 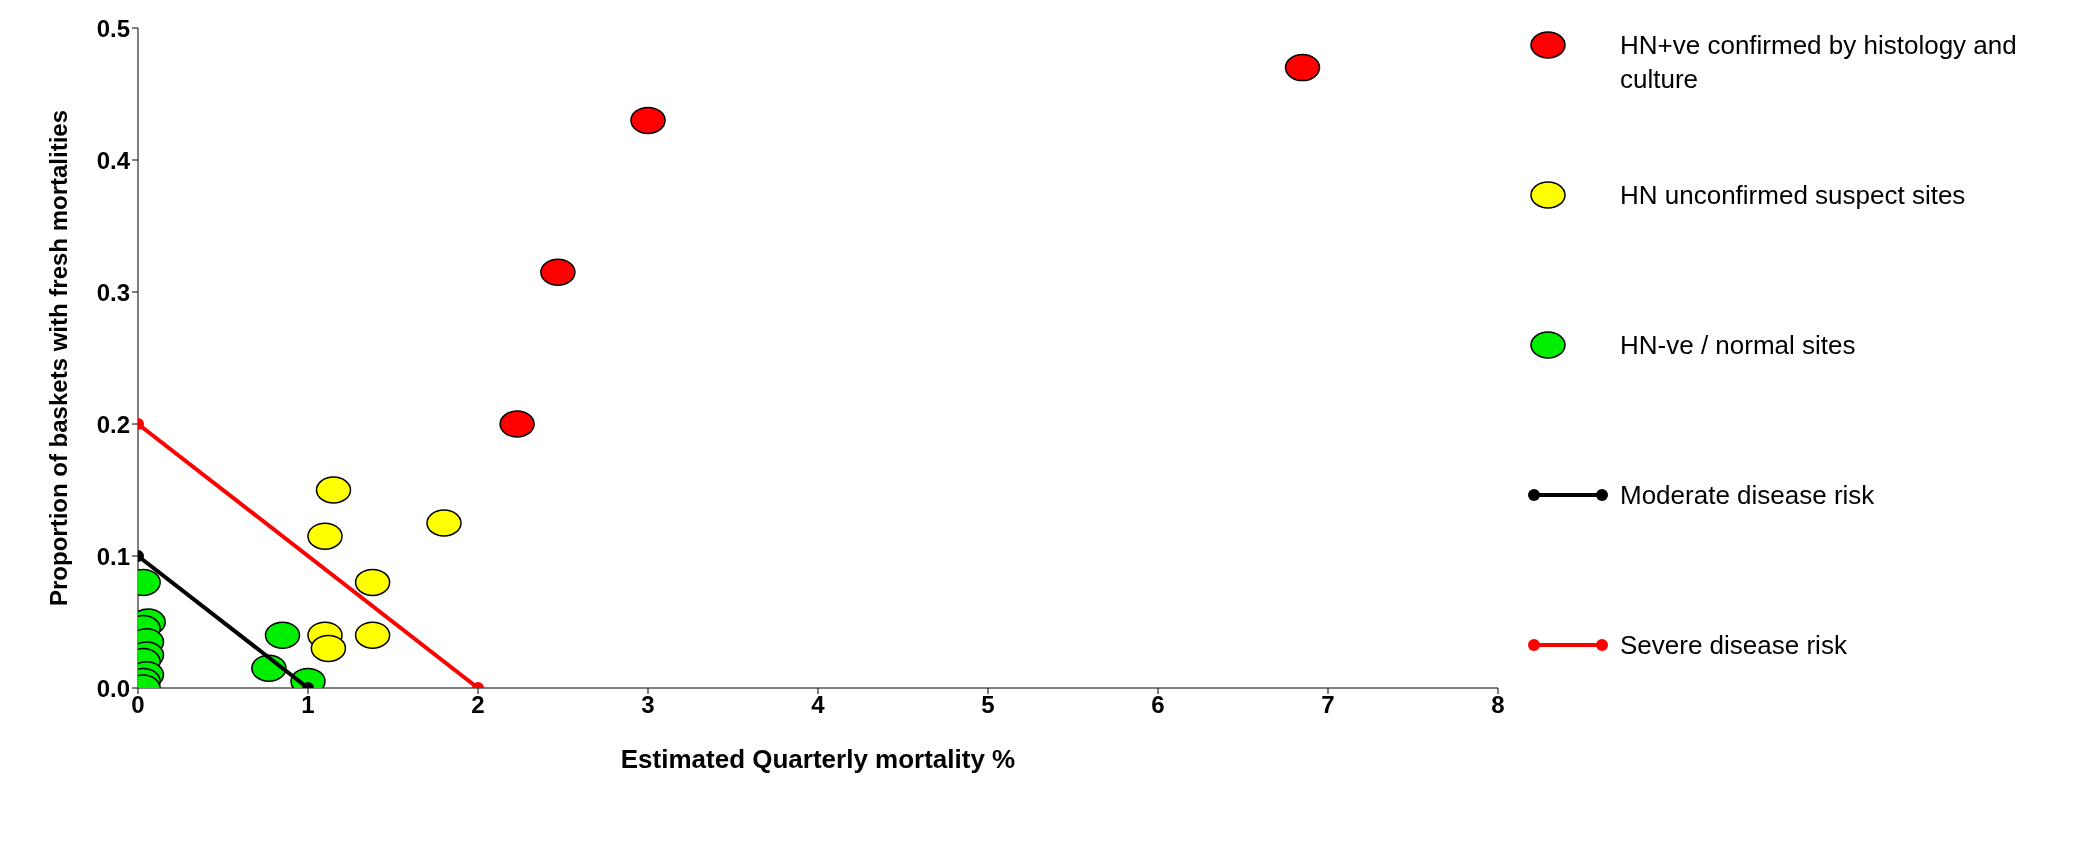 What do you see at coordinates (308, 705) in the screenshot?
I see `x-tick-label: 1` at bounding box center [308, 705].